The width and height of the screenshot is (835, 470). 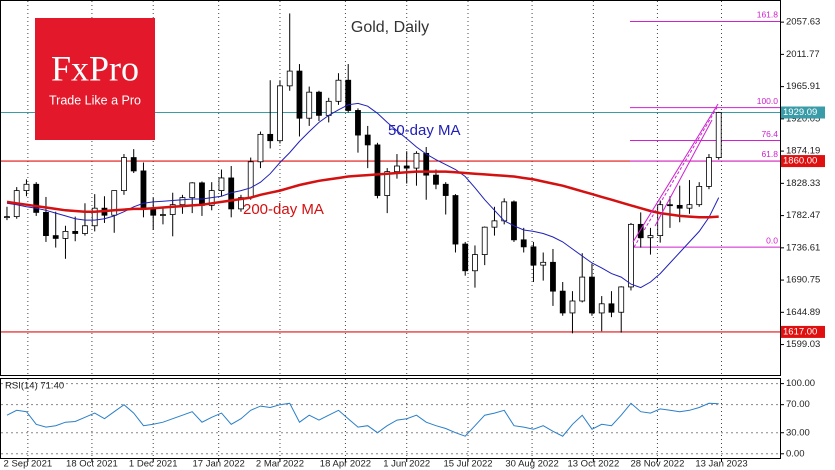 What do you see at coordinates (467, 464) in the screenshot?
I see `x-tick-label: 15 Jul 2022` at bounding box center [467, 464].